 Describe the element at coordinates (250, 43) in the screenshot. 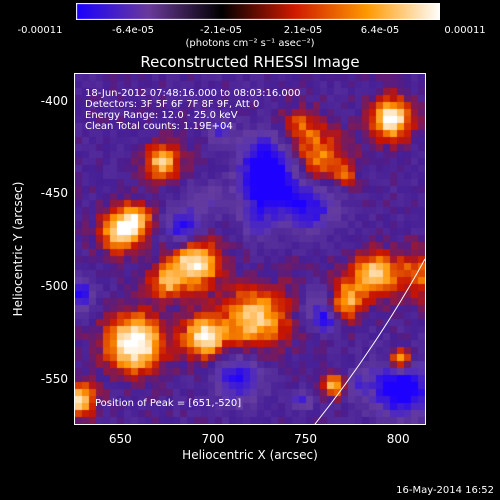

I see `colorbar-units: (photons cm⁻² s⁻¹ asec⁻²)` at that location.